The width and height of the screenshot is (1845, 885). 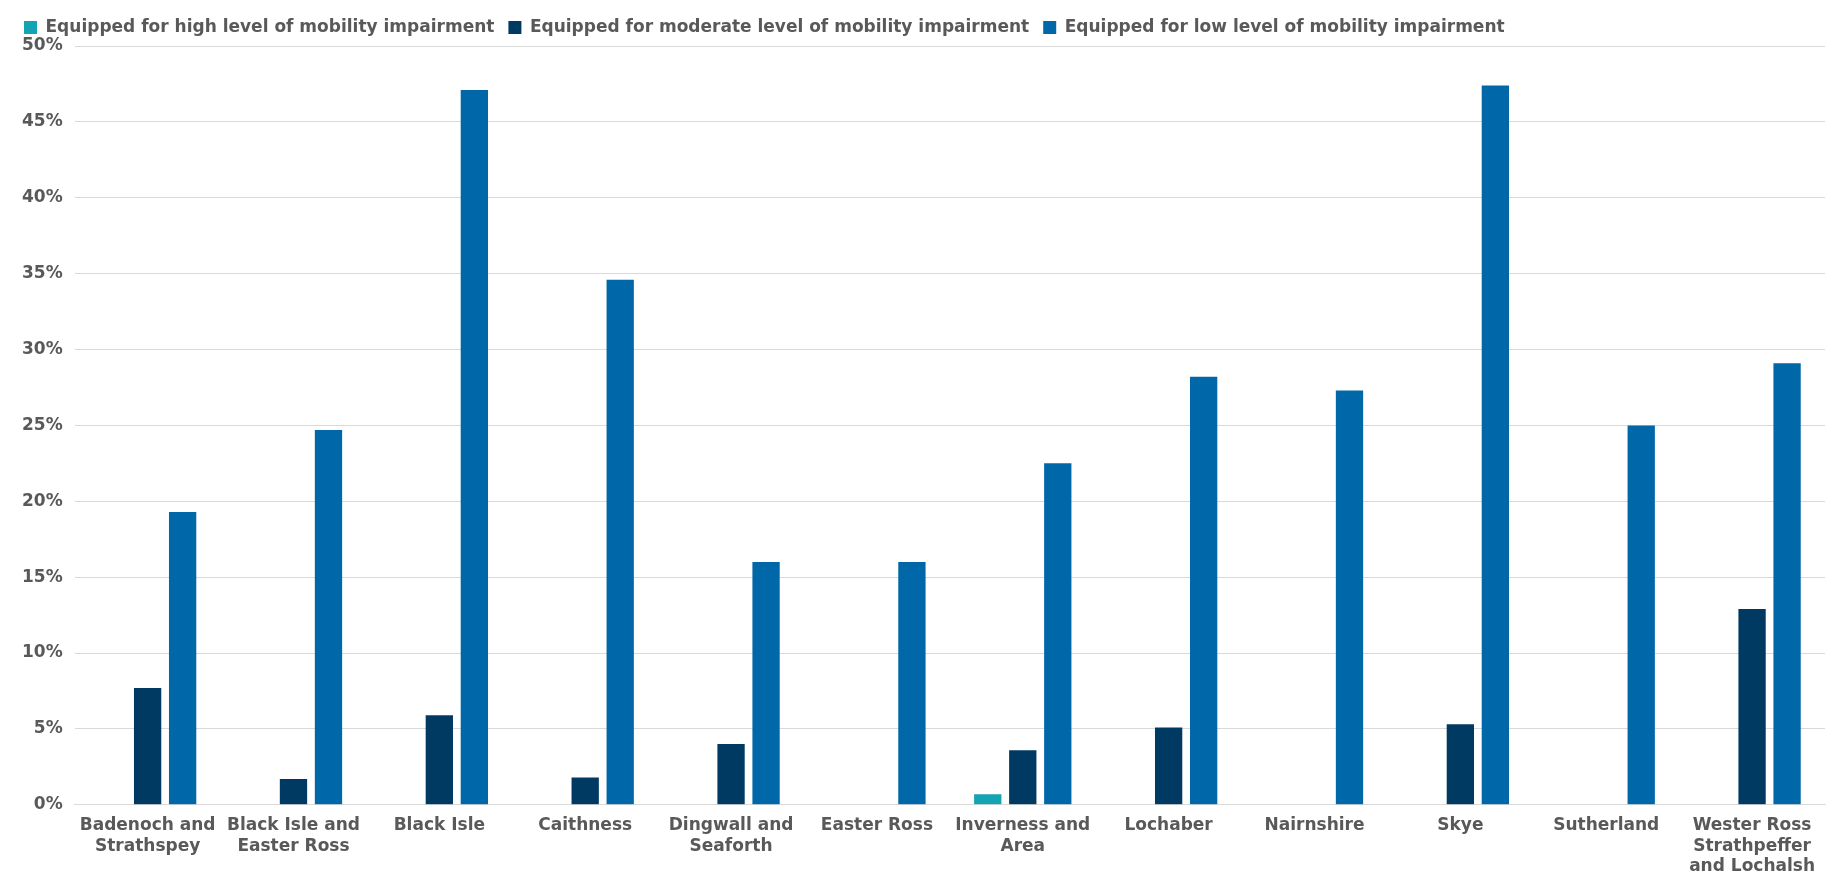 What do you see at coordinates (42, 347) in the screenshot?
I see `y-tick-label: 30%` at bounding box center [42, 347].